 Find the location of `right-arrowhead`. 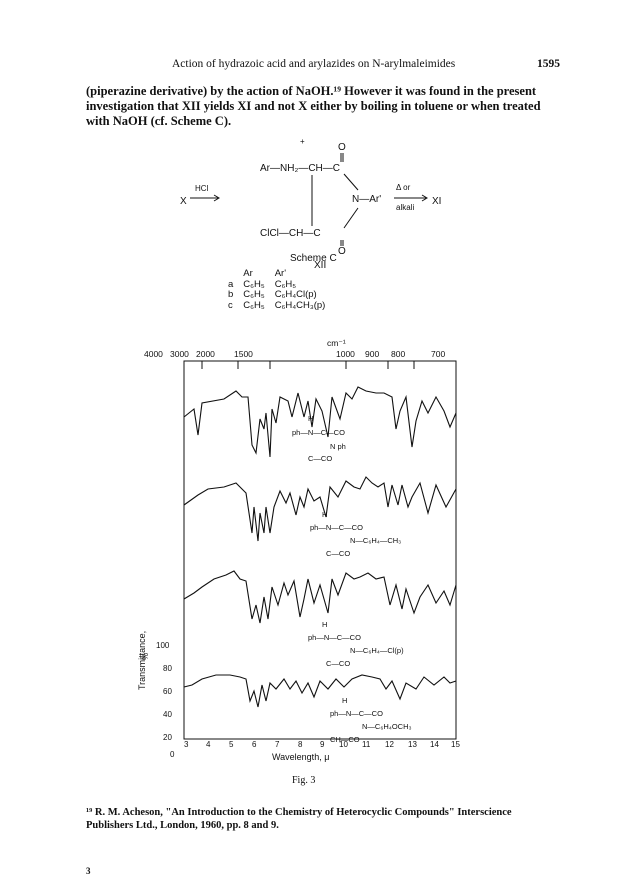

right-arrowhead is located at coordinates (424, 198).